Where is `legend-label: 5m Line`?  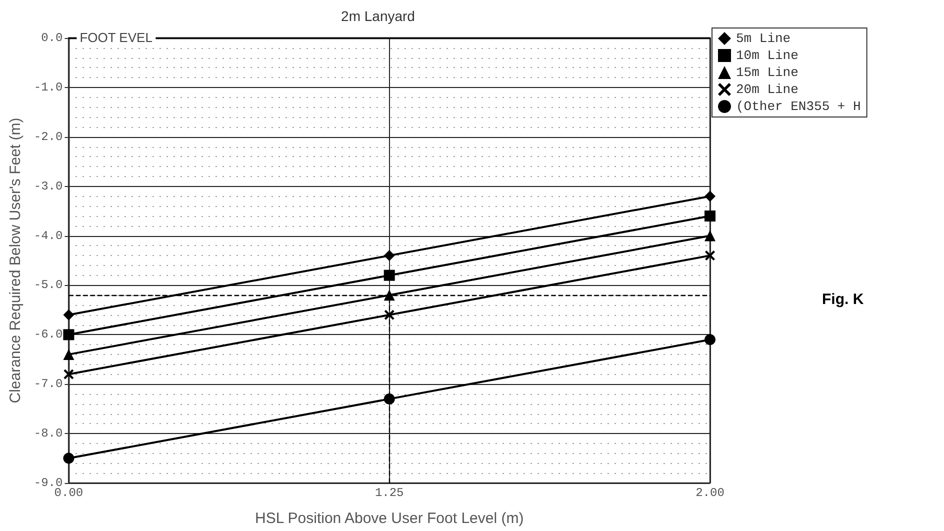
legend-label: 5m Line is located at coordinates (763, 38).